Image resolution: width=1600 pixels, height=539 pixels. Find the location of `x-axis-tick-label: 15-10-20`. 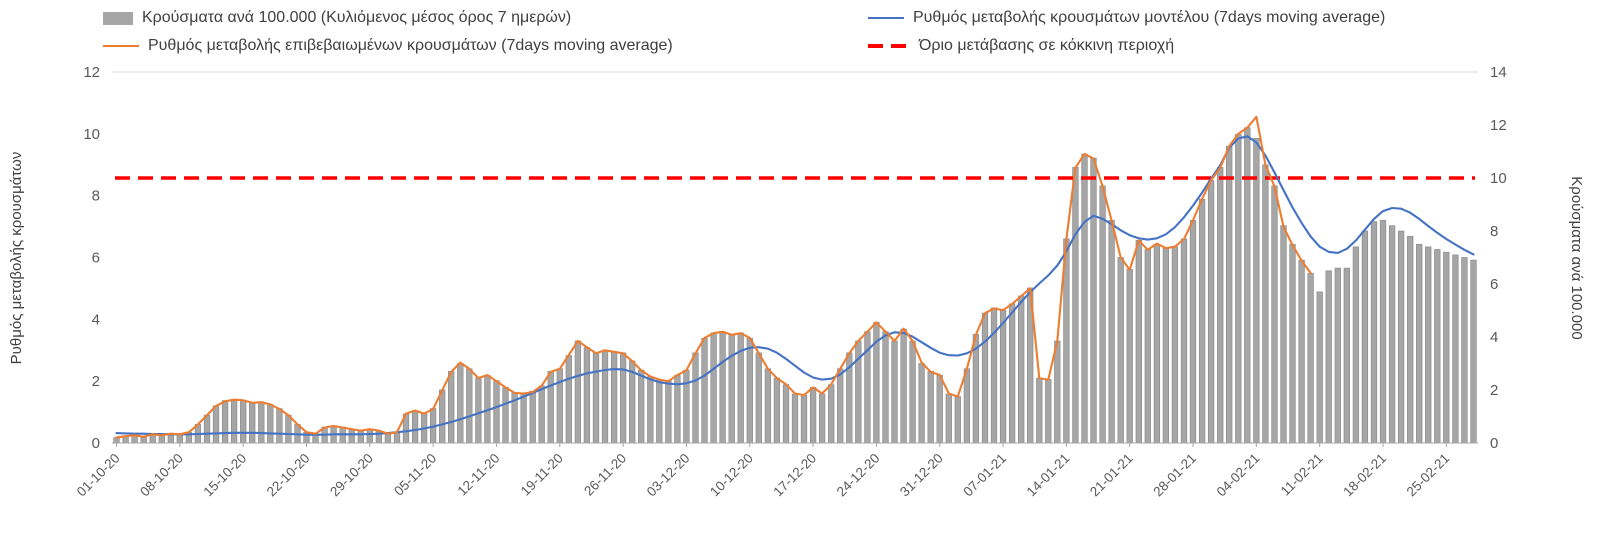

x-axis-tick-label: 15-10-20 is located at coordinates (224, 475).